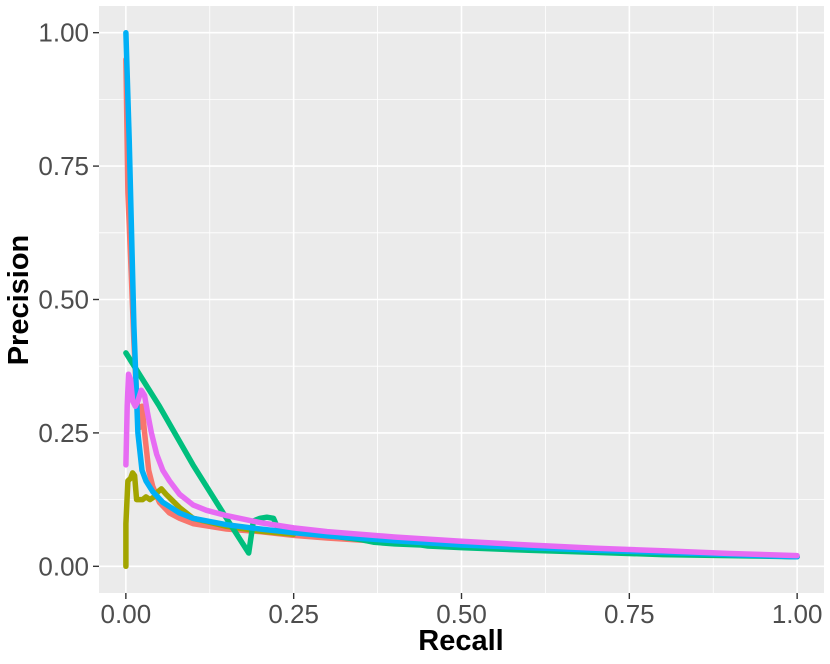  Describe the element at coordinates (293, 614) in the screenshot. I see `x-tick-label: 0.25` at that location.